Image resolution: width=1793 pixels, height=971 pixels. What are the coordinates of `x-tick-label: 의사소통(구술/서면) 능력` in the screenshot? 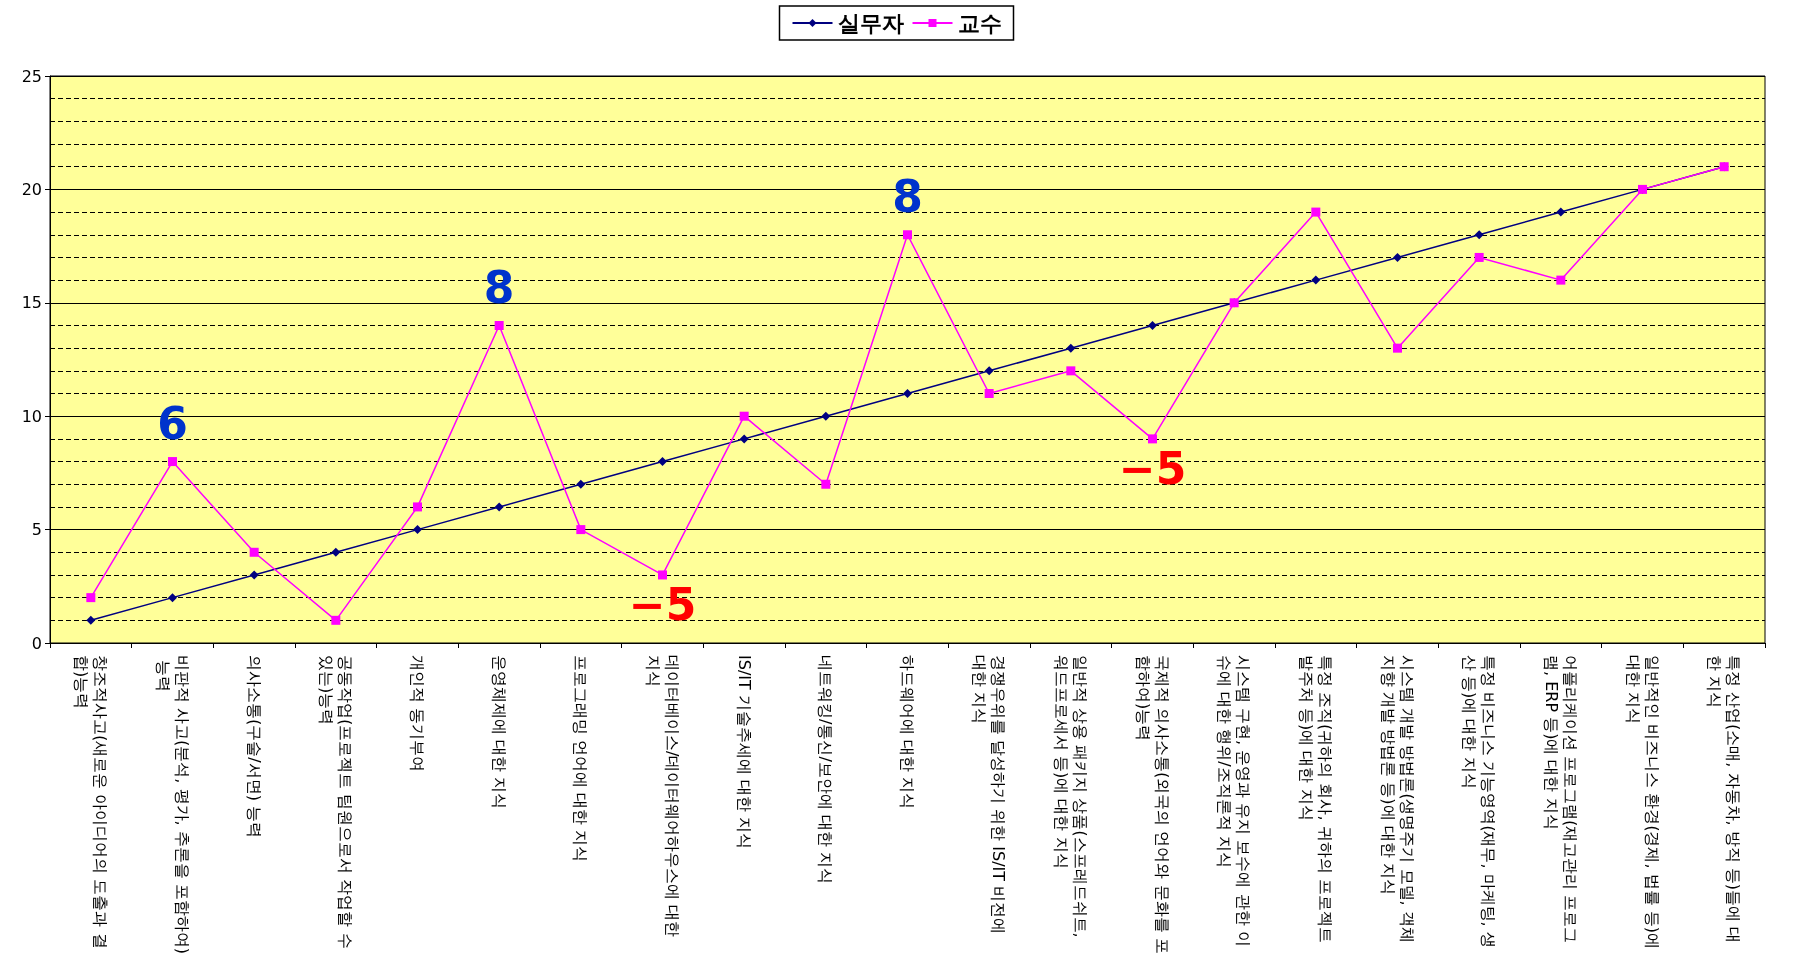 It's located at (254, 746).